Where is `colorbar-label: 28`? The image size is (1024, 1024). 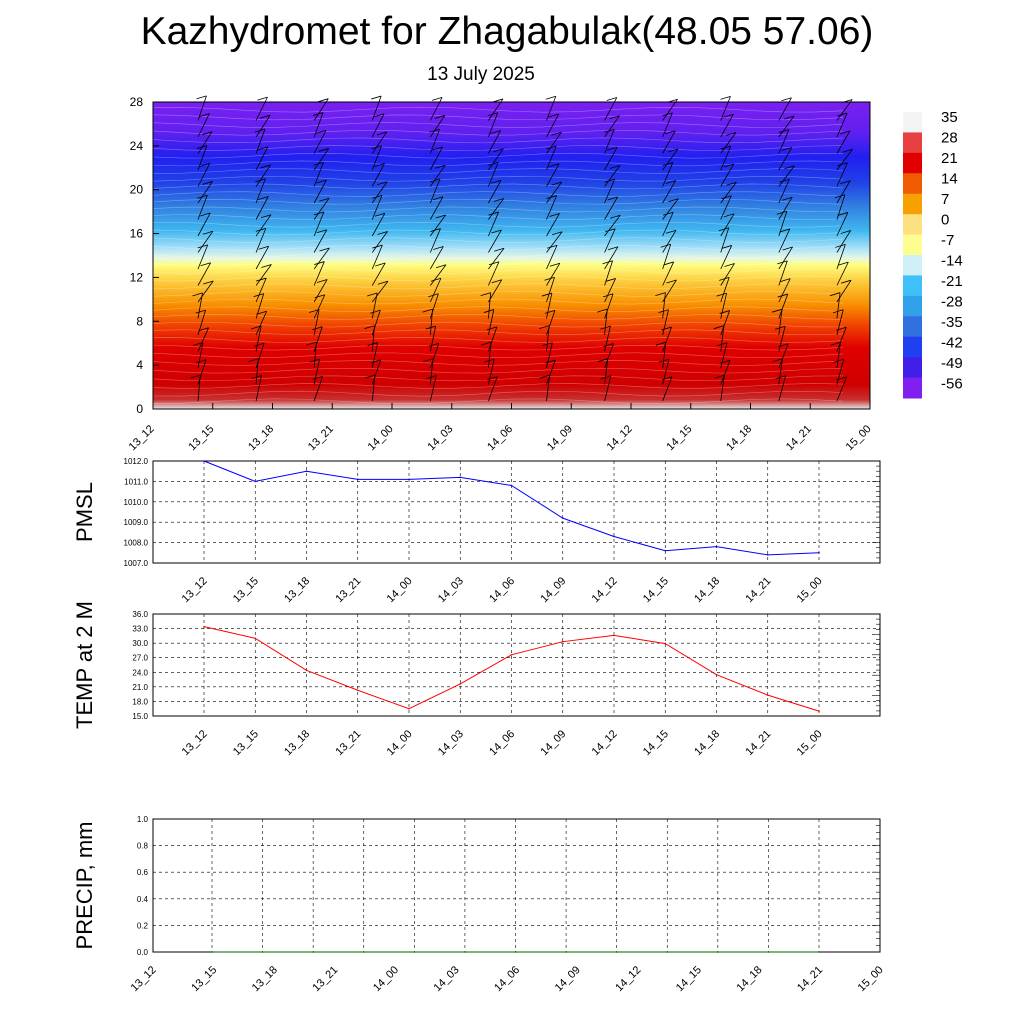 colorbar-label: 28 is located at coordinates (949, 138).